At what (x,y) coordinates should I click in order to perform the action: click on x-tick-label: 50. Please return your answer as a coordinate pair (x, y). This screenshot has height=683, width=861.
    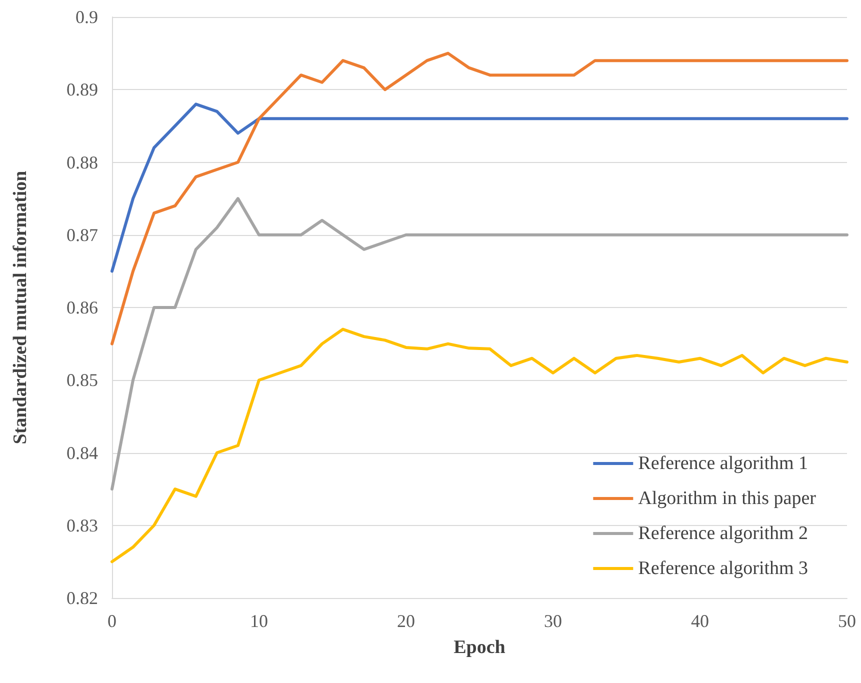
    Looking at the image, I should click on (847, 621).